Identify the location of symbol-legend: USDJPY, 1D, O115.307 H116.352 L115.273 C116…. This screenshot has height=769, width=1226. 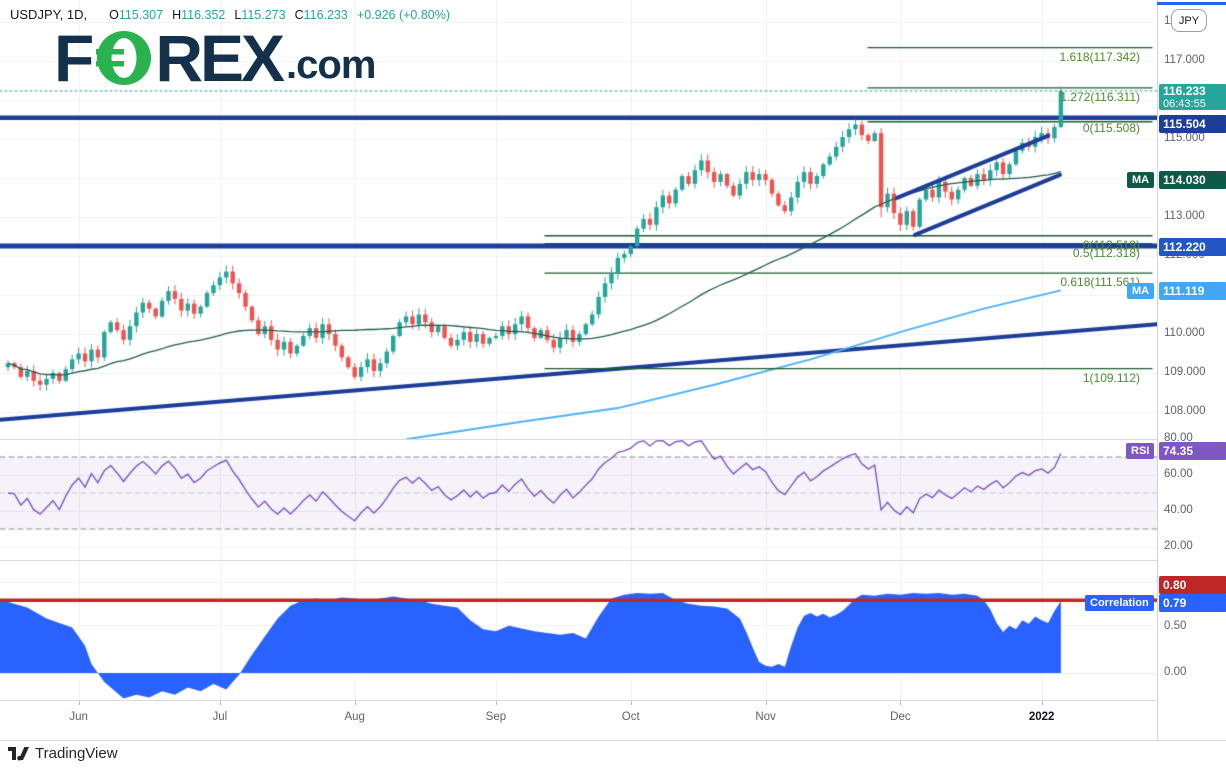
(230, 14).